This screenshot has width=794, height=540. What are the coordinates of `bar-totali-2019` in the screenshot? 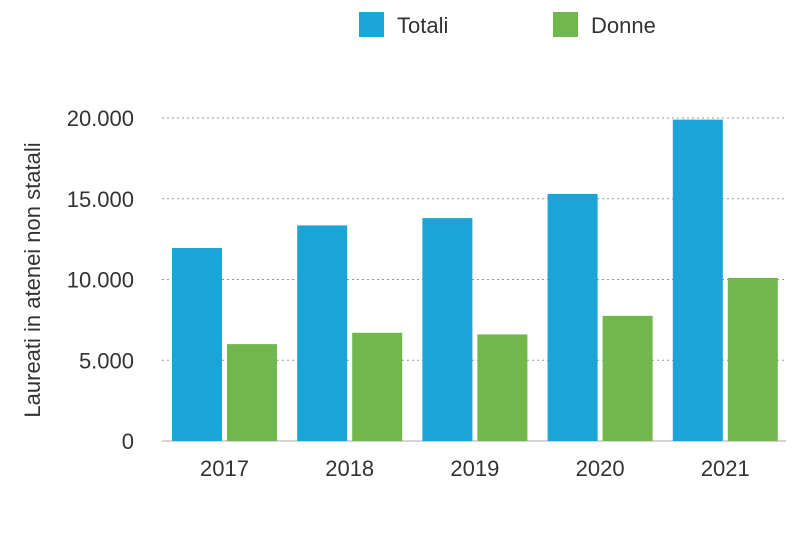 It's located at (447, 329).